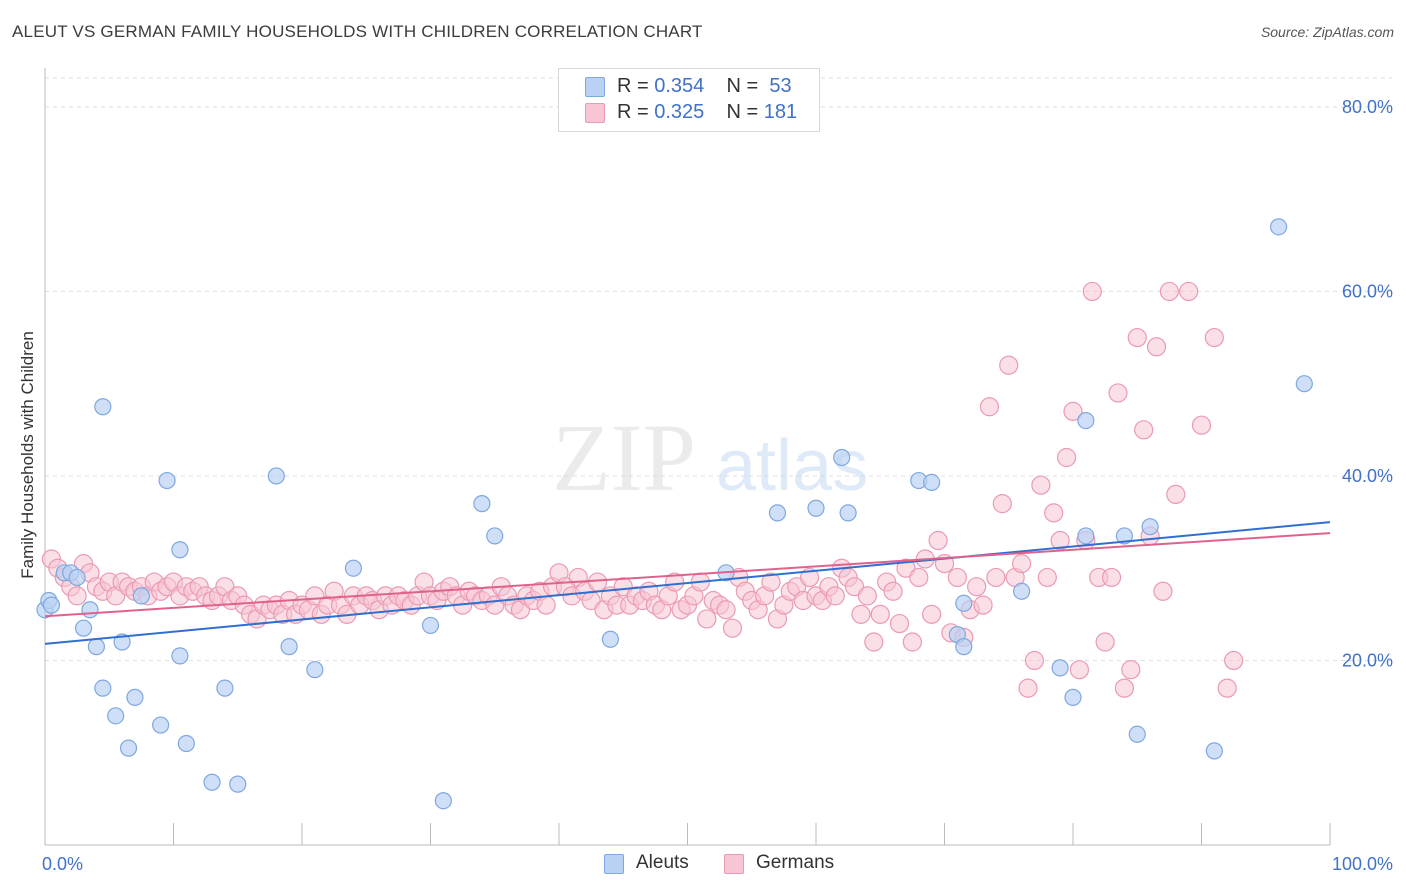 This screenshot has width=1406, height=892. I want to click on germans-swatch, so click(595, 113).